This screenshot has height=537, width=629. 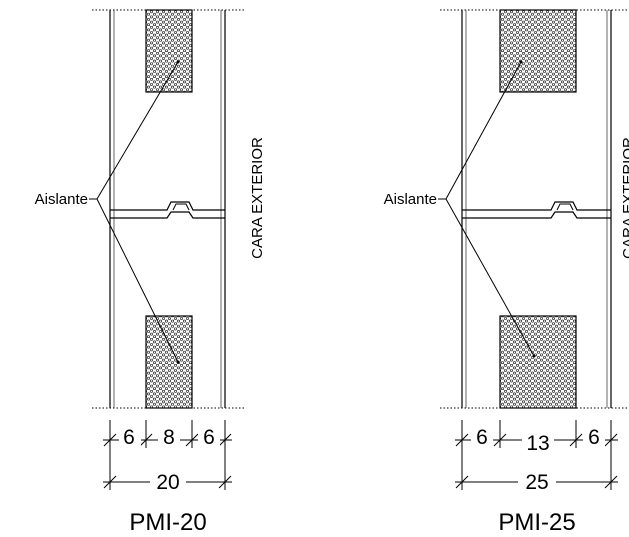 I want to click on dimension-middle: 8, so click(x=169, y=437).